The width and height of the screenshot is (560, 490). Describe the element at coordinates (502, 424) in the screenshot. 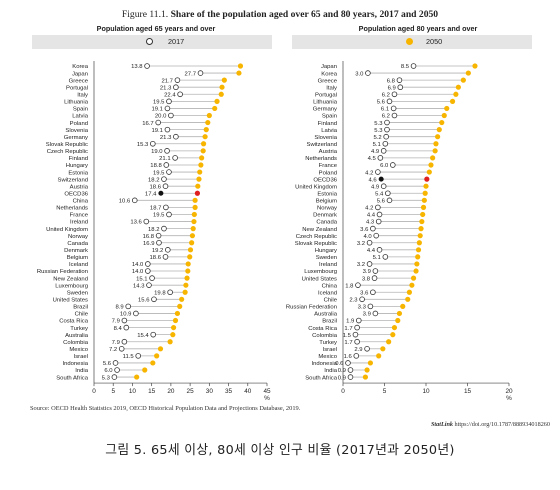

I see `statlink-url: https://doi.org/10.1787/888934018260` at that location.